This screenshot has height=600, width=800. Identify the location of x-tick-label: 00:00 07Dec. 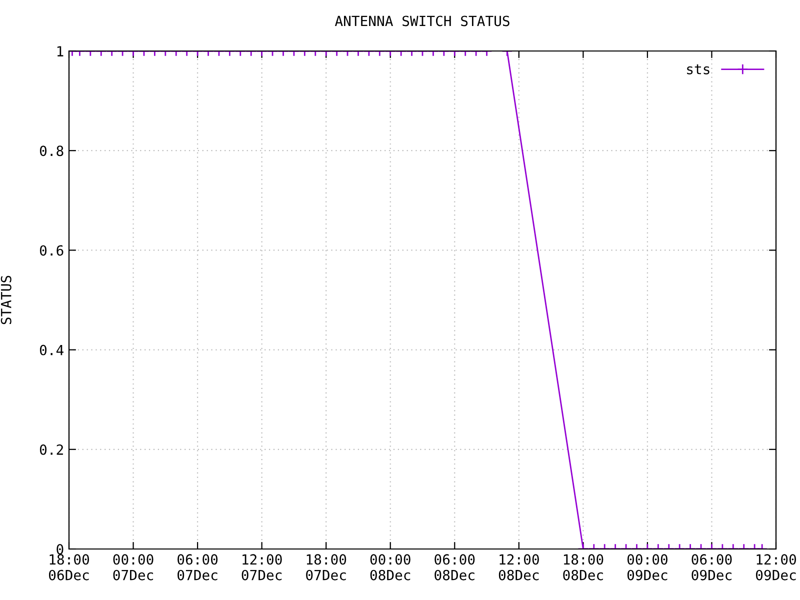
(133, 567).